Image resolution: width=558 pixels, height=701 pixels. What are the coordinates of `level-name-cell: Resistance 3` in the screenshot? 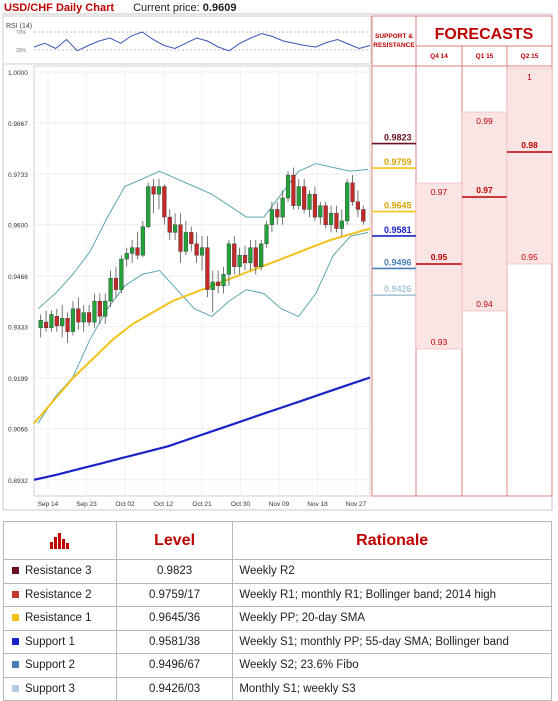 It's located at (60, 571).